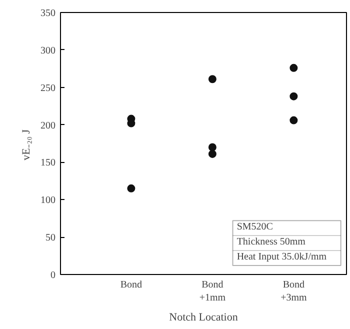 The height and width of the screenshot is (329, 350). Describe the element at coordinates (212, 292) in the screenshot. I see `x-tick-label: Bond +1mm` at that location.